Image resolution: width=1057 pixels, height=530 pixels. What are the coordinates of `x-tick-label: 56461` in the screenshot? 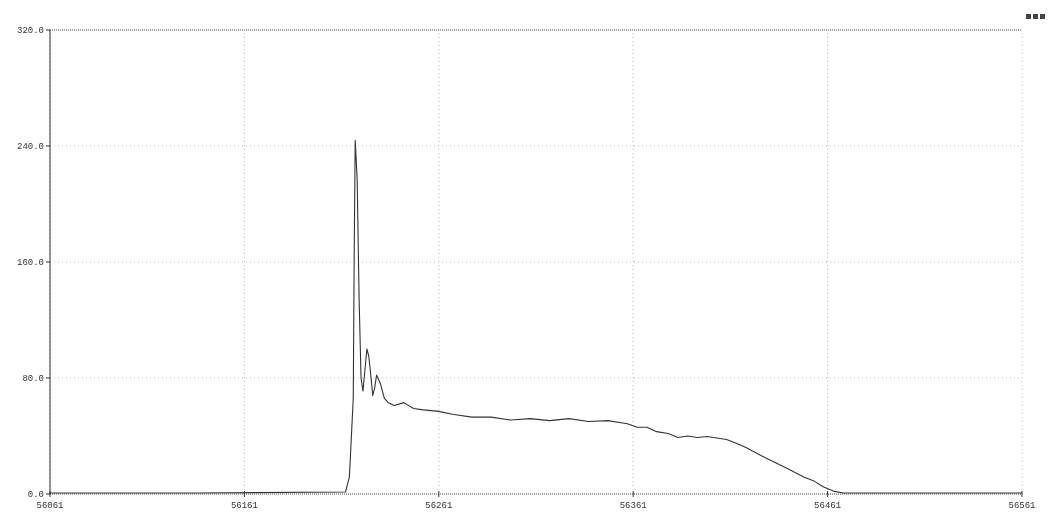 It's located at (828, 506).